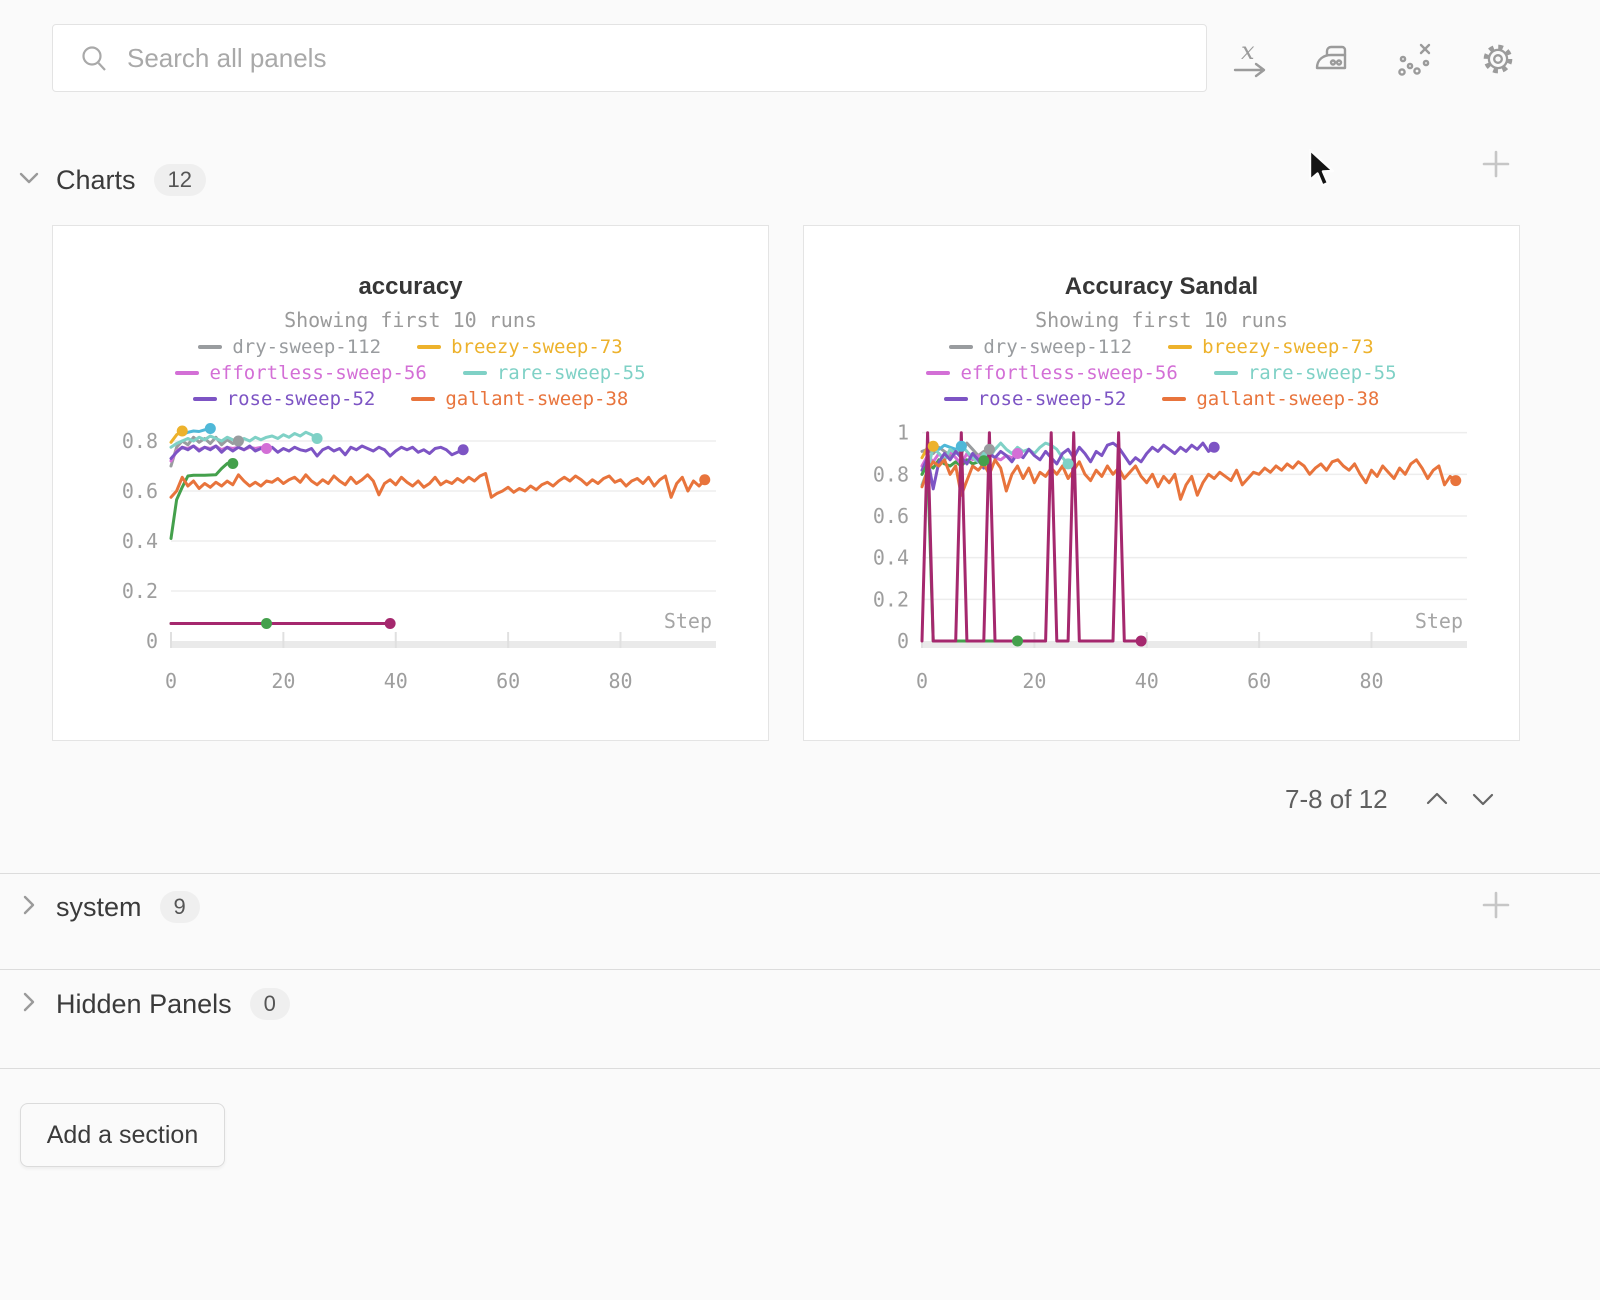 The height and width of the screenshot is (1300, 1600). Describe the element at coordinates (96, 179) in the screenshot. I see `charts-section-title: Charts` at that location.